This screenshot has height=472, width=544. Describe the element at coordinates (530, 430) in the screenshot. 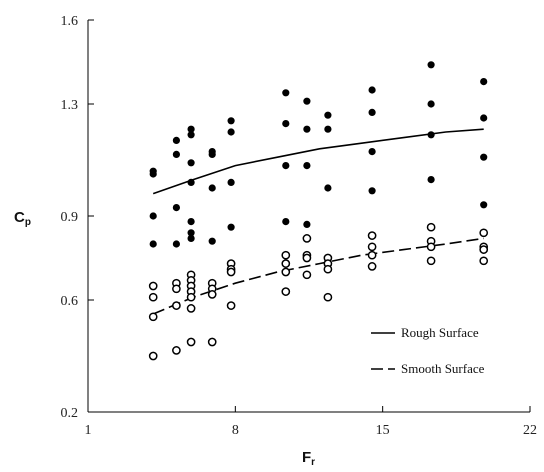

I see `x-tick-label: 22` at that location.